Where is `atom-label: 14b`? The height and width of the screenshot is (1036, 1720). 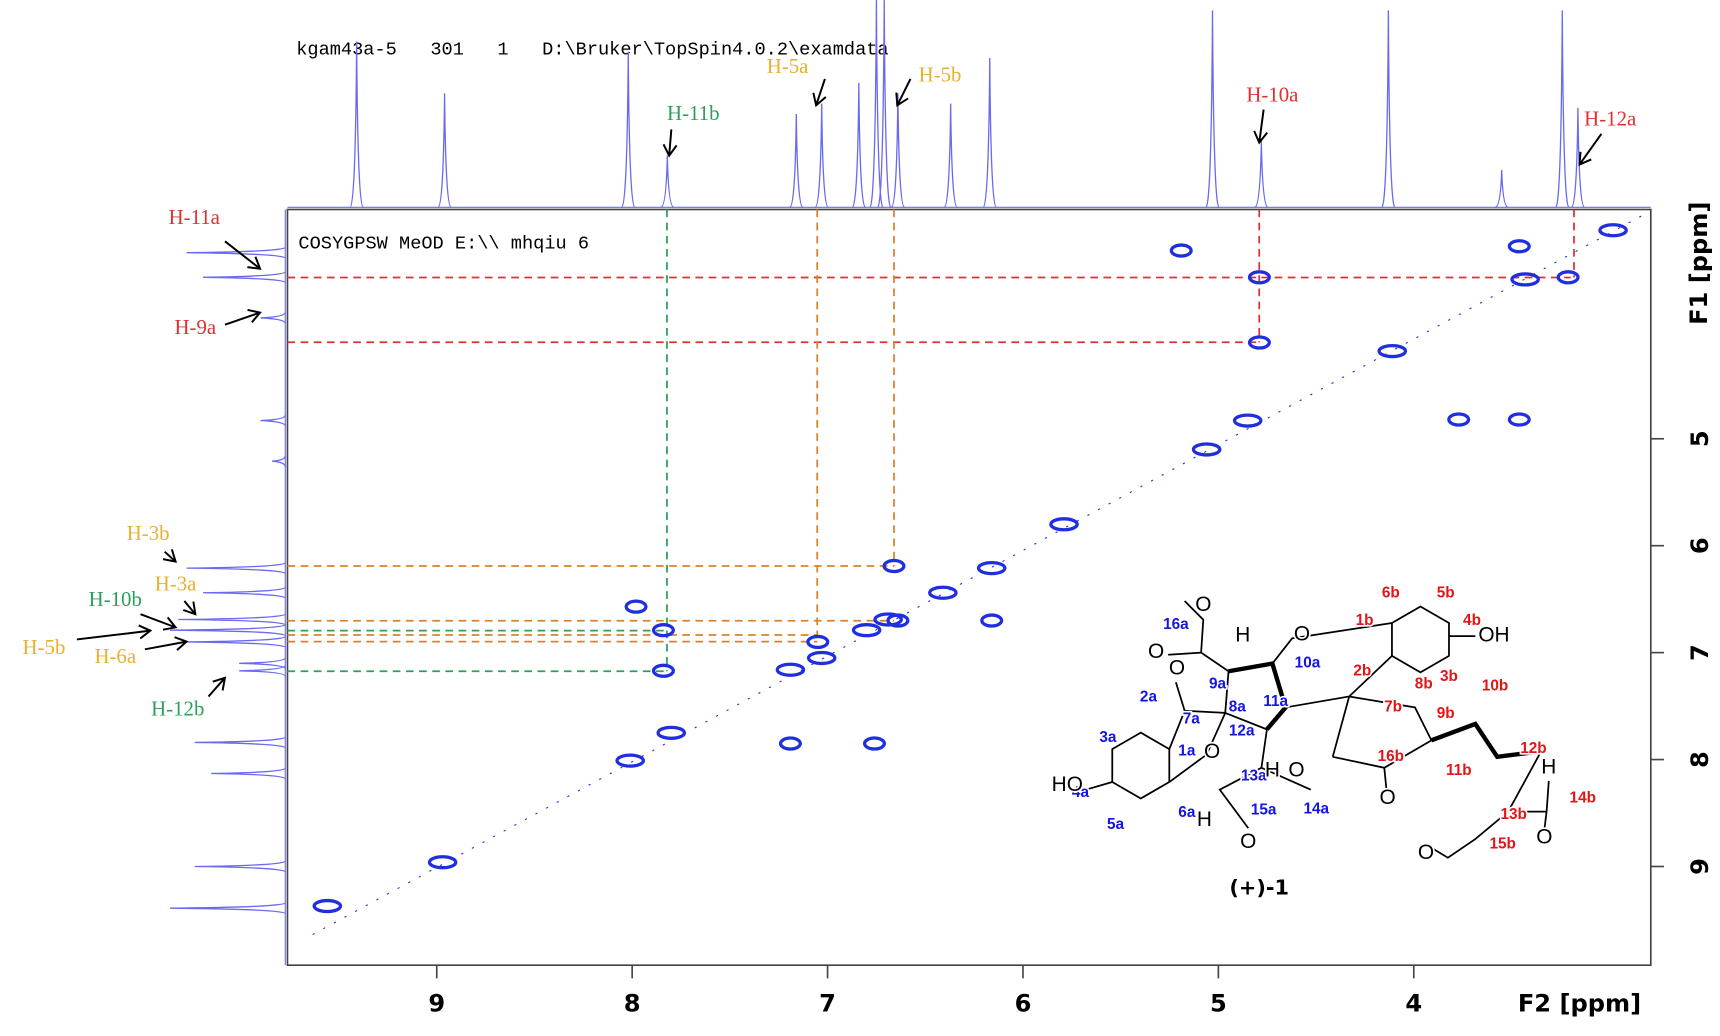 atom-label: 14b is located at coordinates (1583, 798).